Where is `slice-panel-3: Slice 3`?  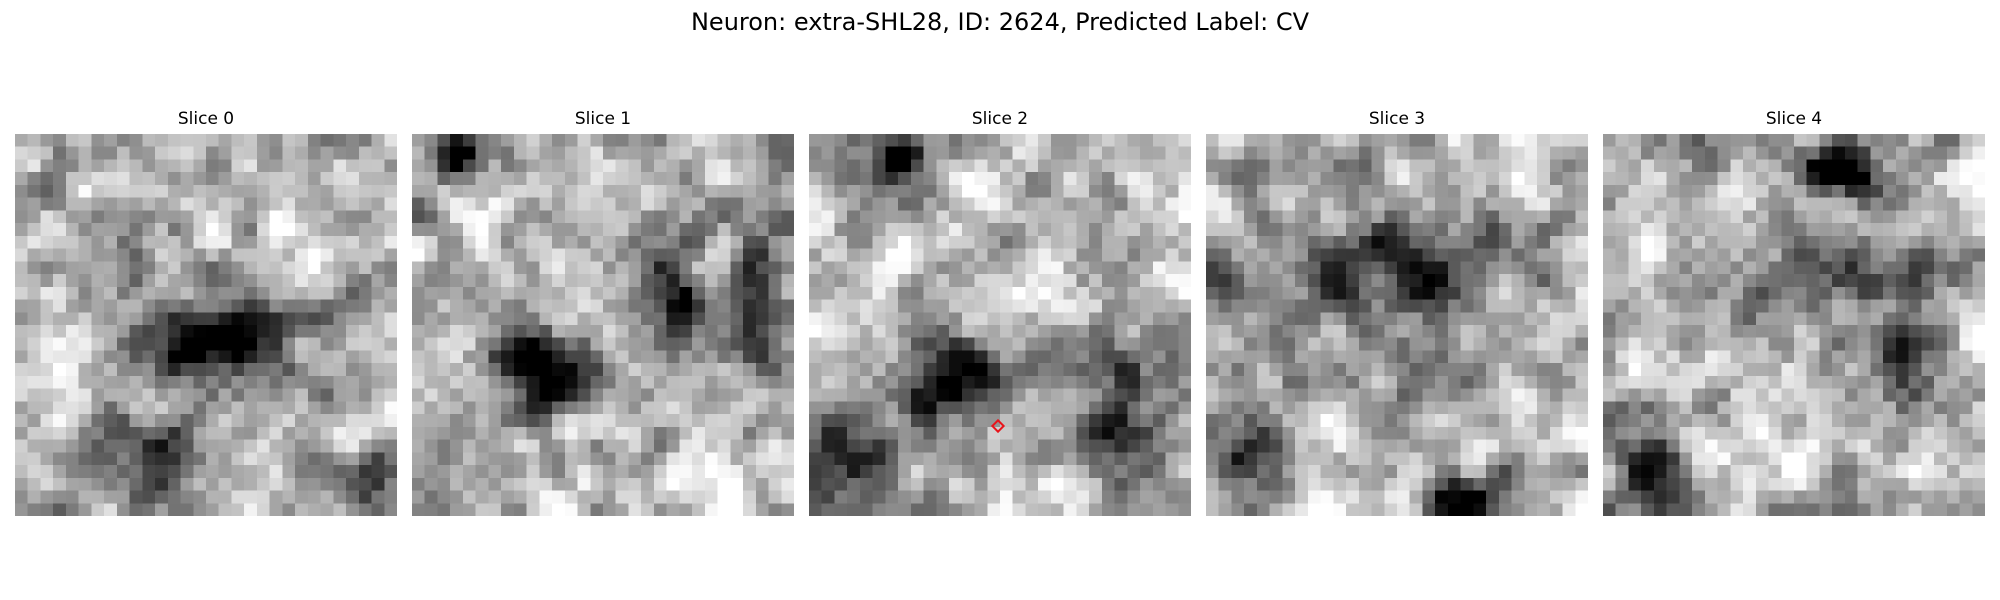
slice-panel-3: Slice 3 is located at coordinates (1397, 312).